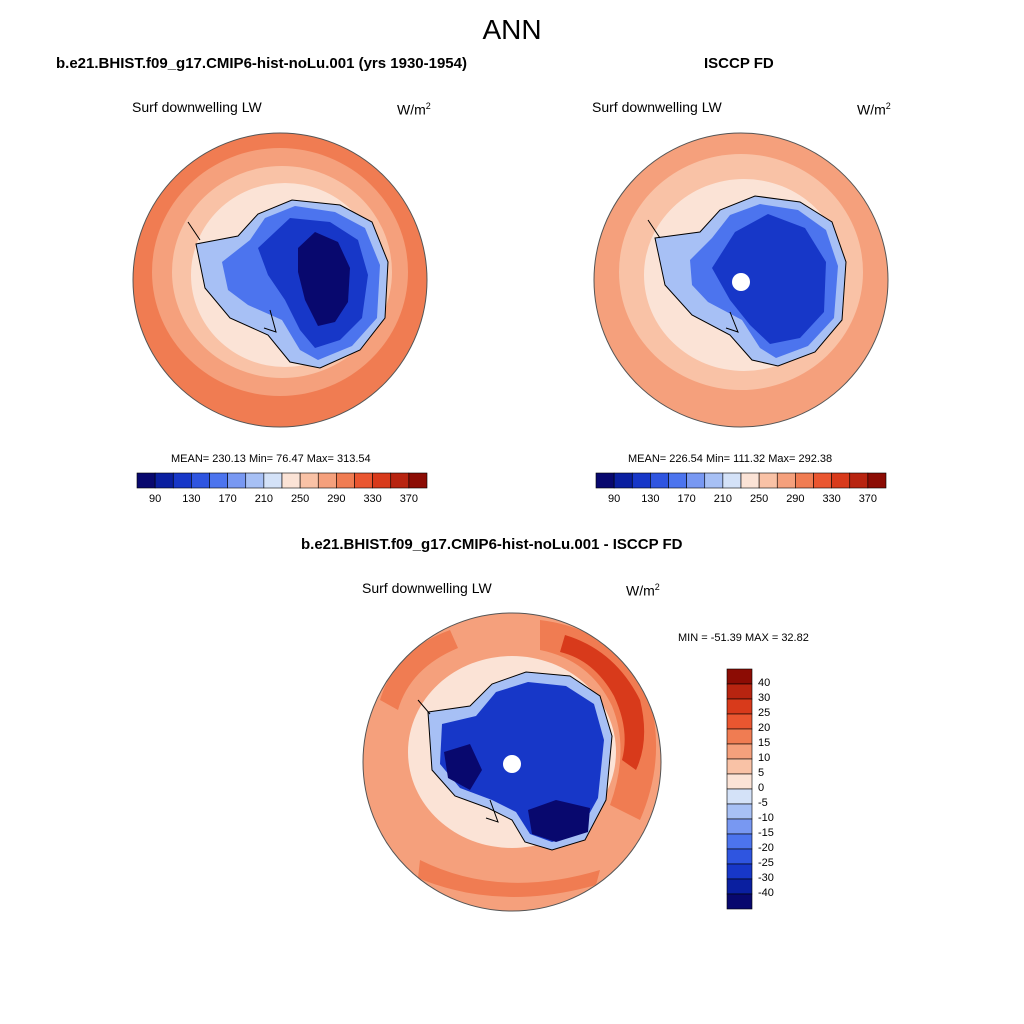 The width and height of the screenshot is (1024, 1024). Describe the element at coordinates (766, 878) in the screenshot. I see `colorbar-tick-label: -30` at that location.